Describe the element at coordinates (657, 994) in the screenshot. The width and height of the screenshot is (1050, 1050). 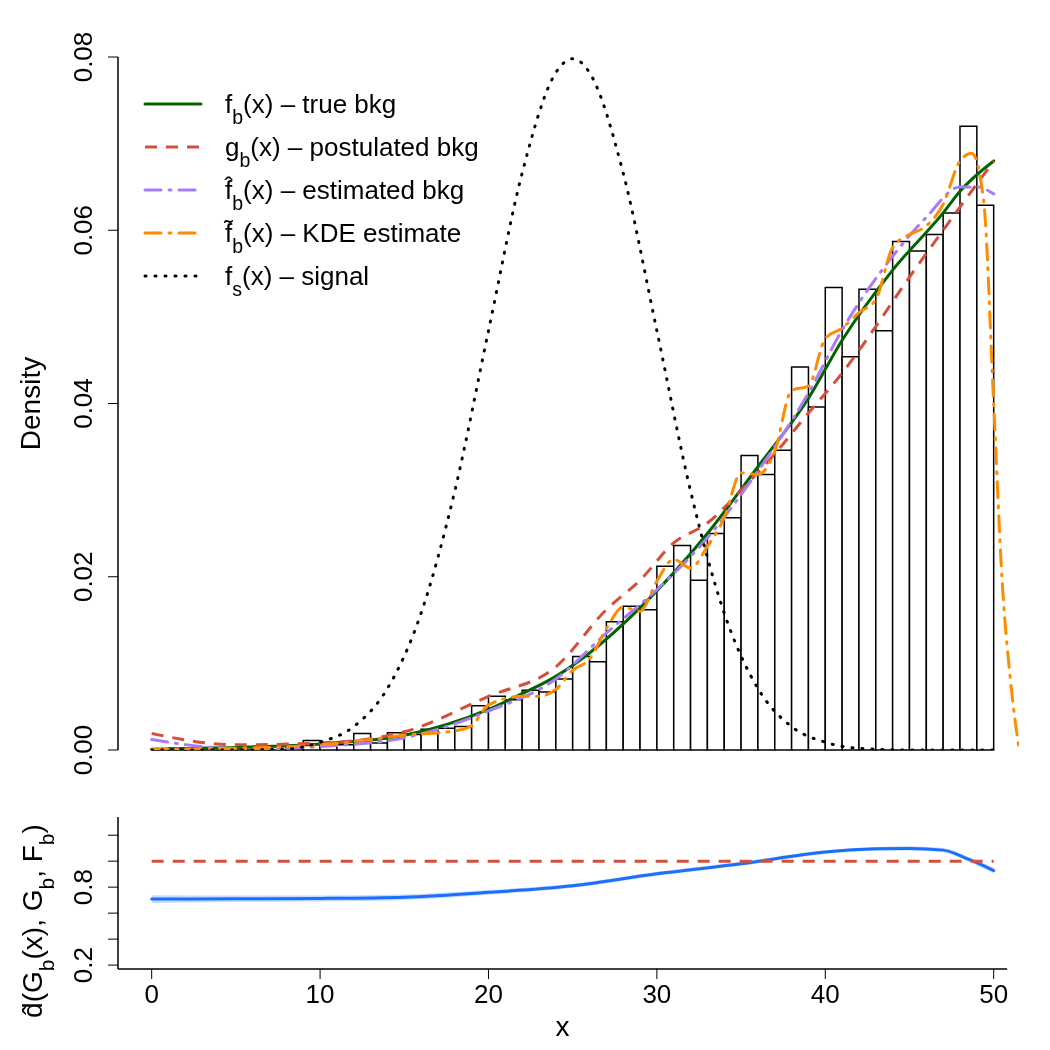
I see `x-tick-label: 30` at that location.